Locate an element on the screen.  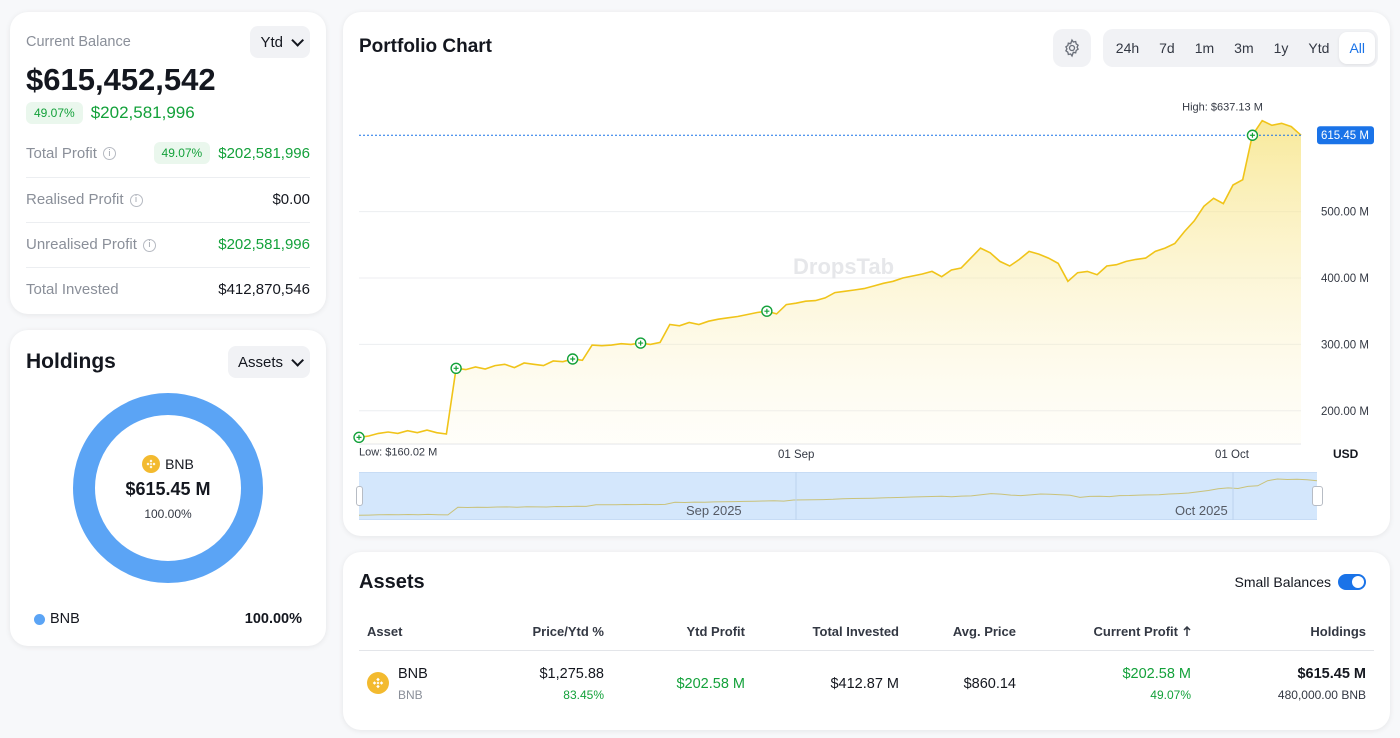
total-invested-label: Total Invested is located at coordinates (72, 289).